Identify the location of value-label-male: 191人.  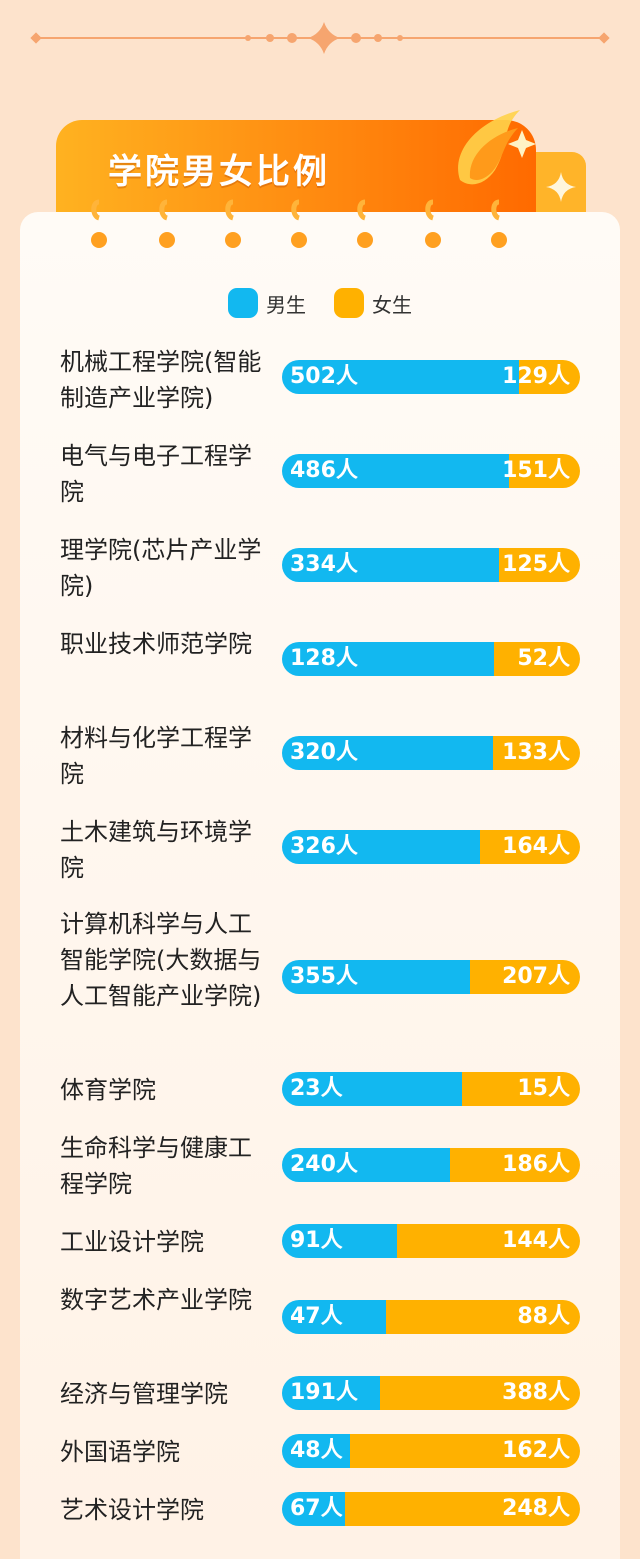
(324, 1392).